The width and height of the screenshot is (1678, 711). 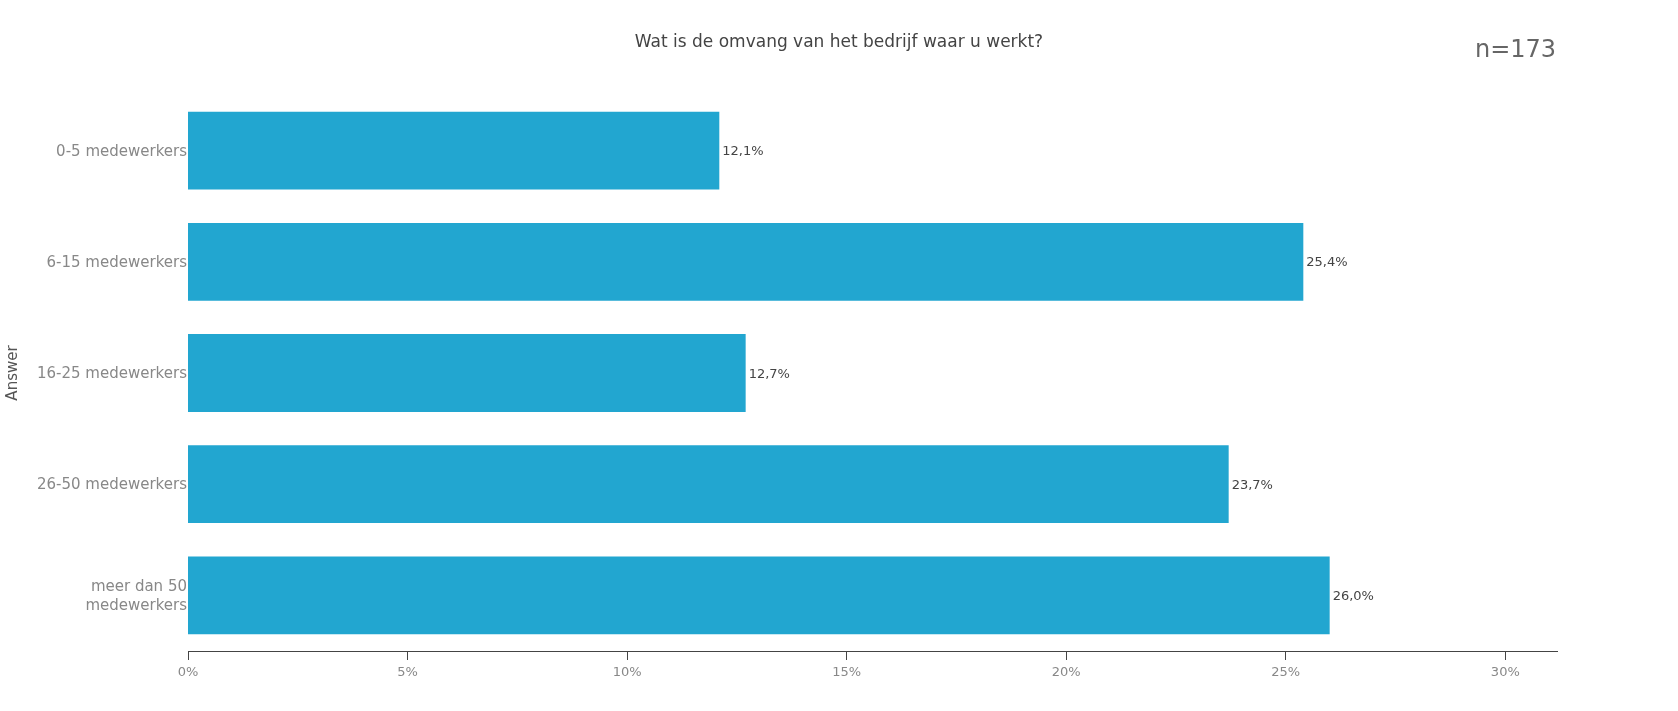 What do you see at coordinates (136, 595) in the screenshot?
I see `y-tick-label: meer dan 50 medewerkers` at bounding box center [136, 595].